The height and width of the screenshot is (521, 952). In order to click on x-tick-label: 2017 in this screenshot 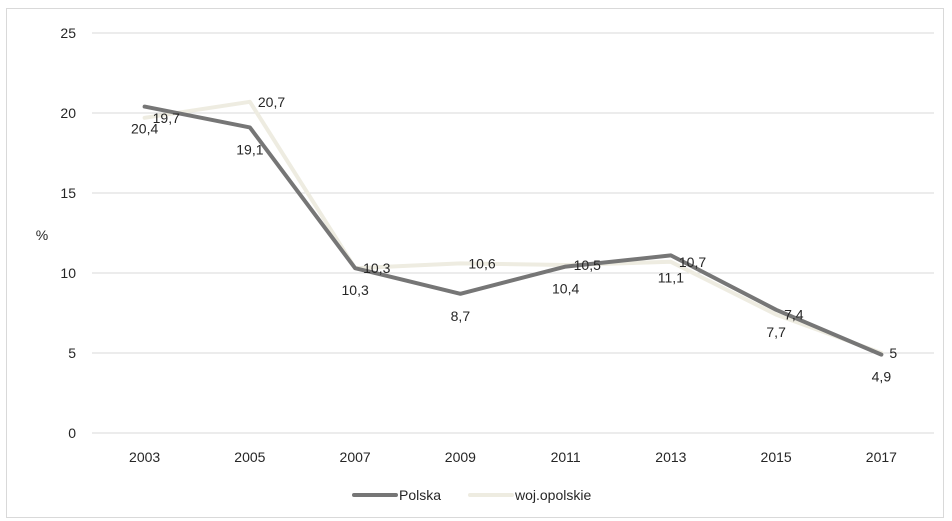, I will do `click(881, 457)`.